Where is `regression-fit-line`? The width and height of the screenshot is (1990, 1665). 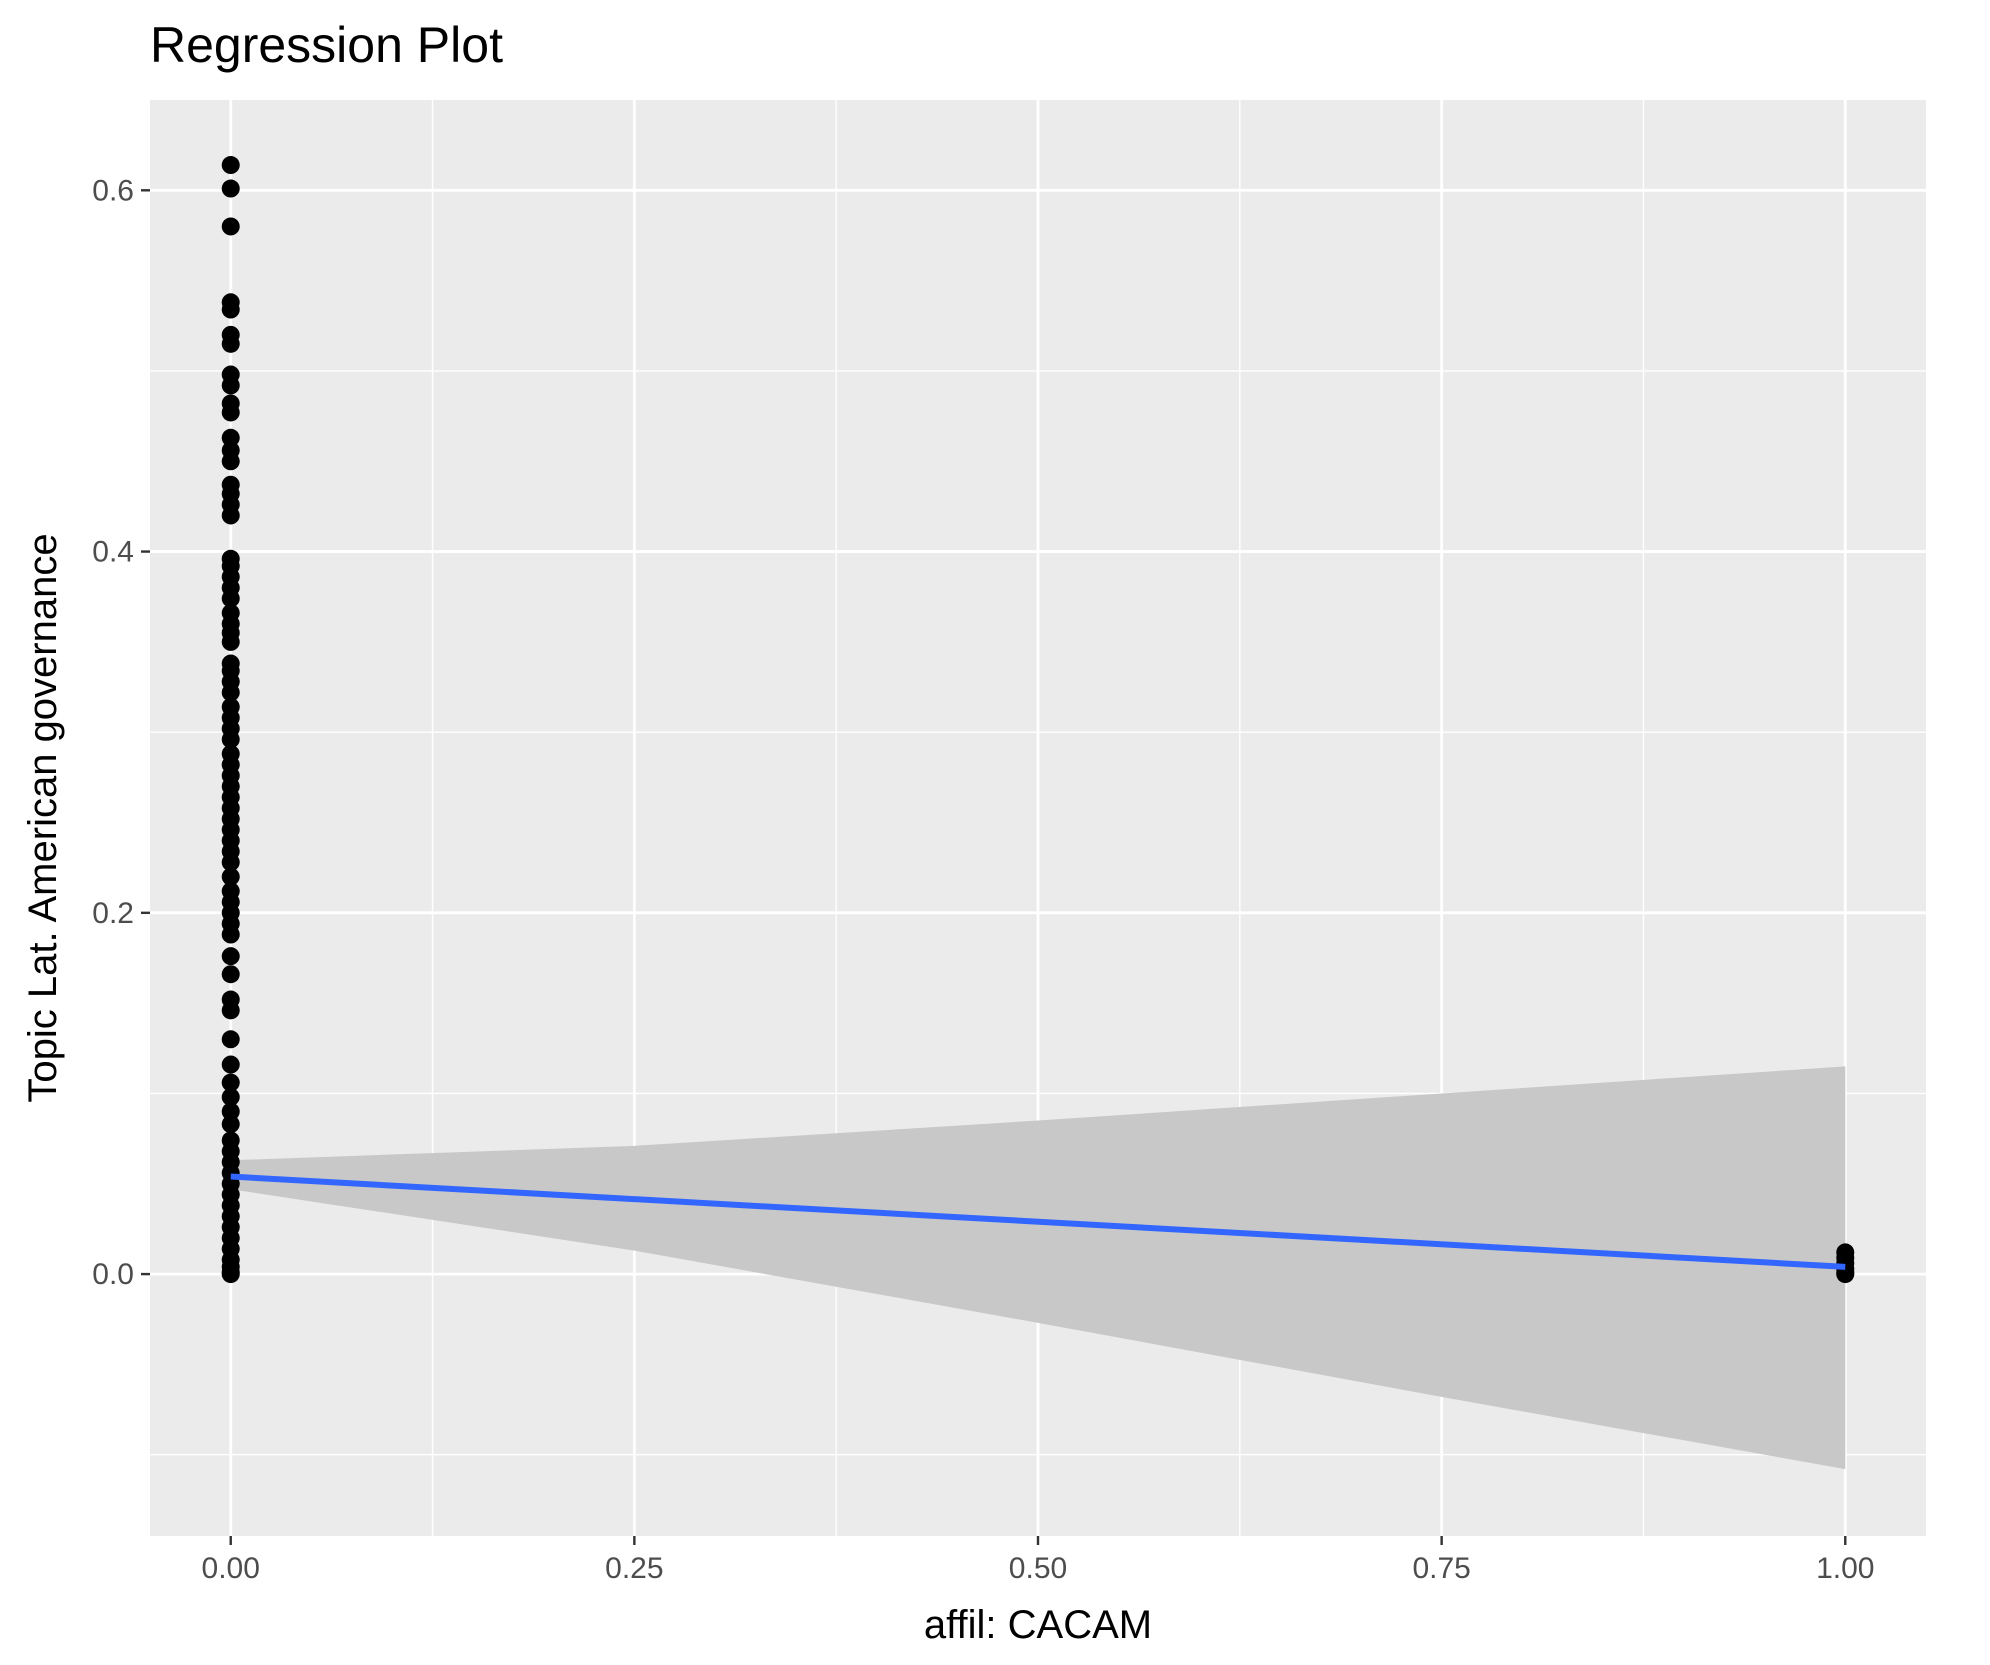 regression-fit-line is located at coordinates (1038, 1221).